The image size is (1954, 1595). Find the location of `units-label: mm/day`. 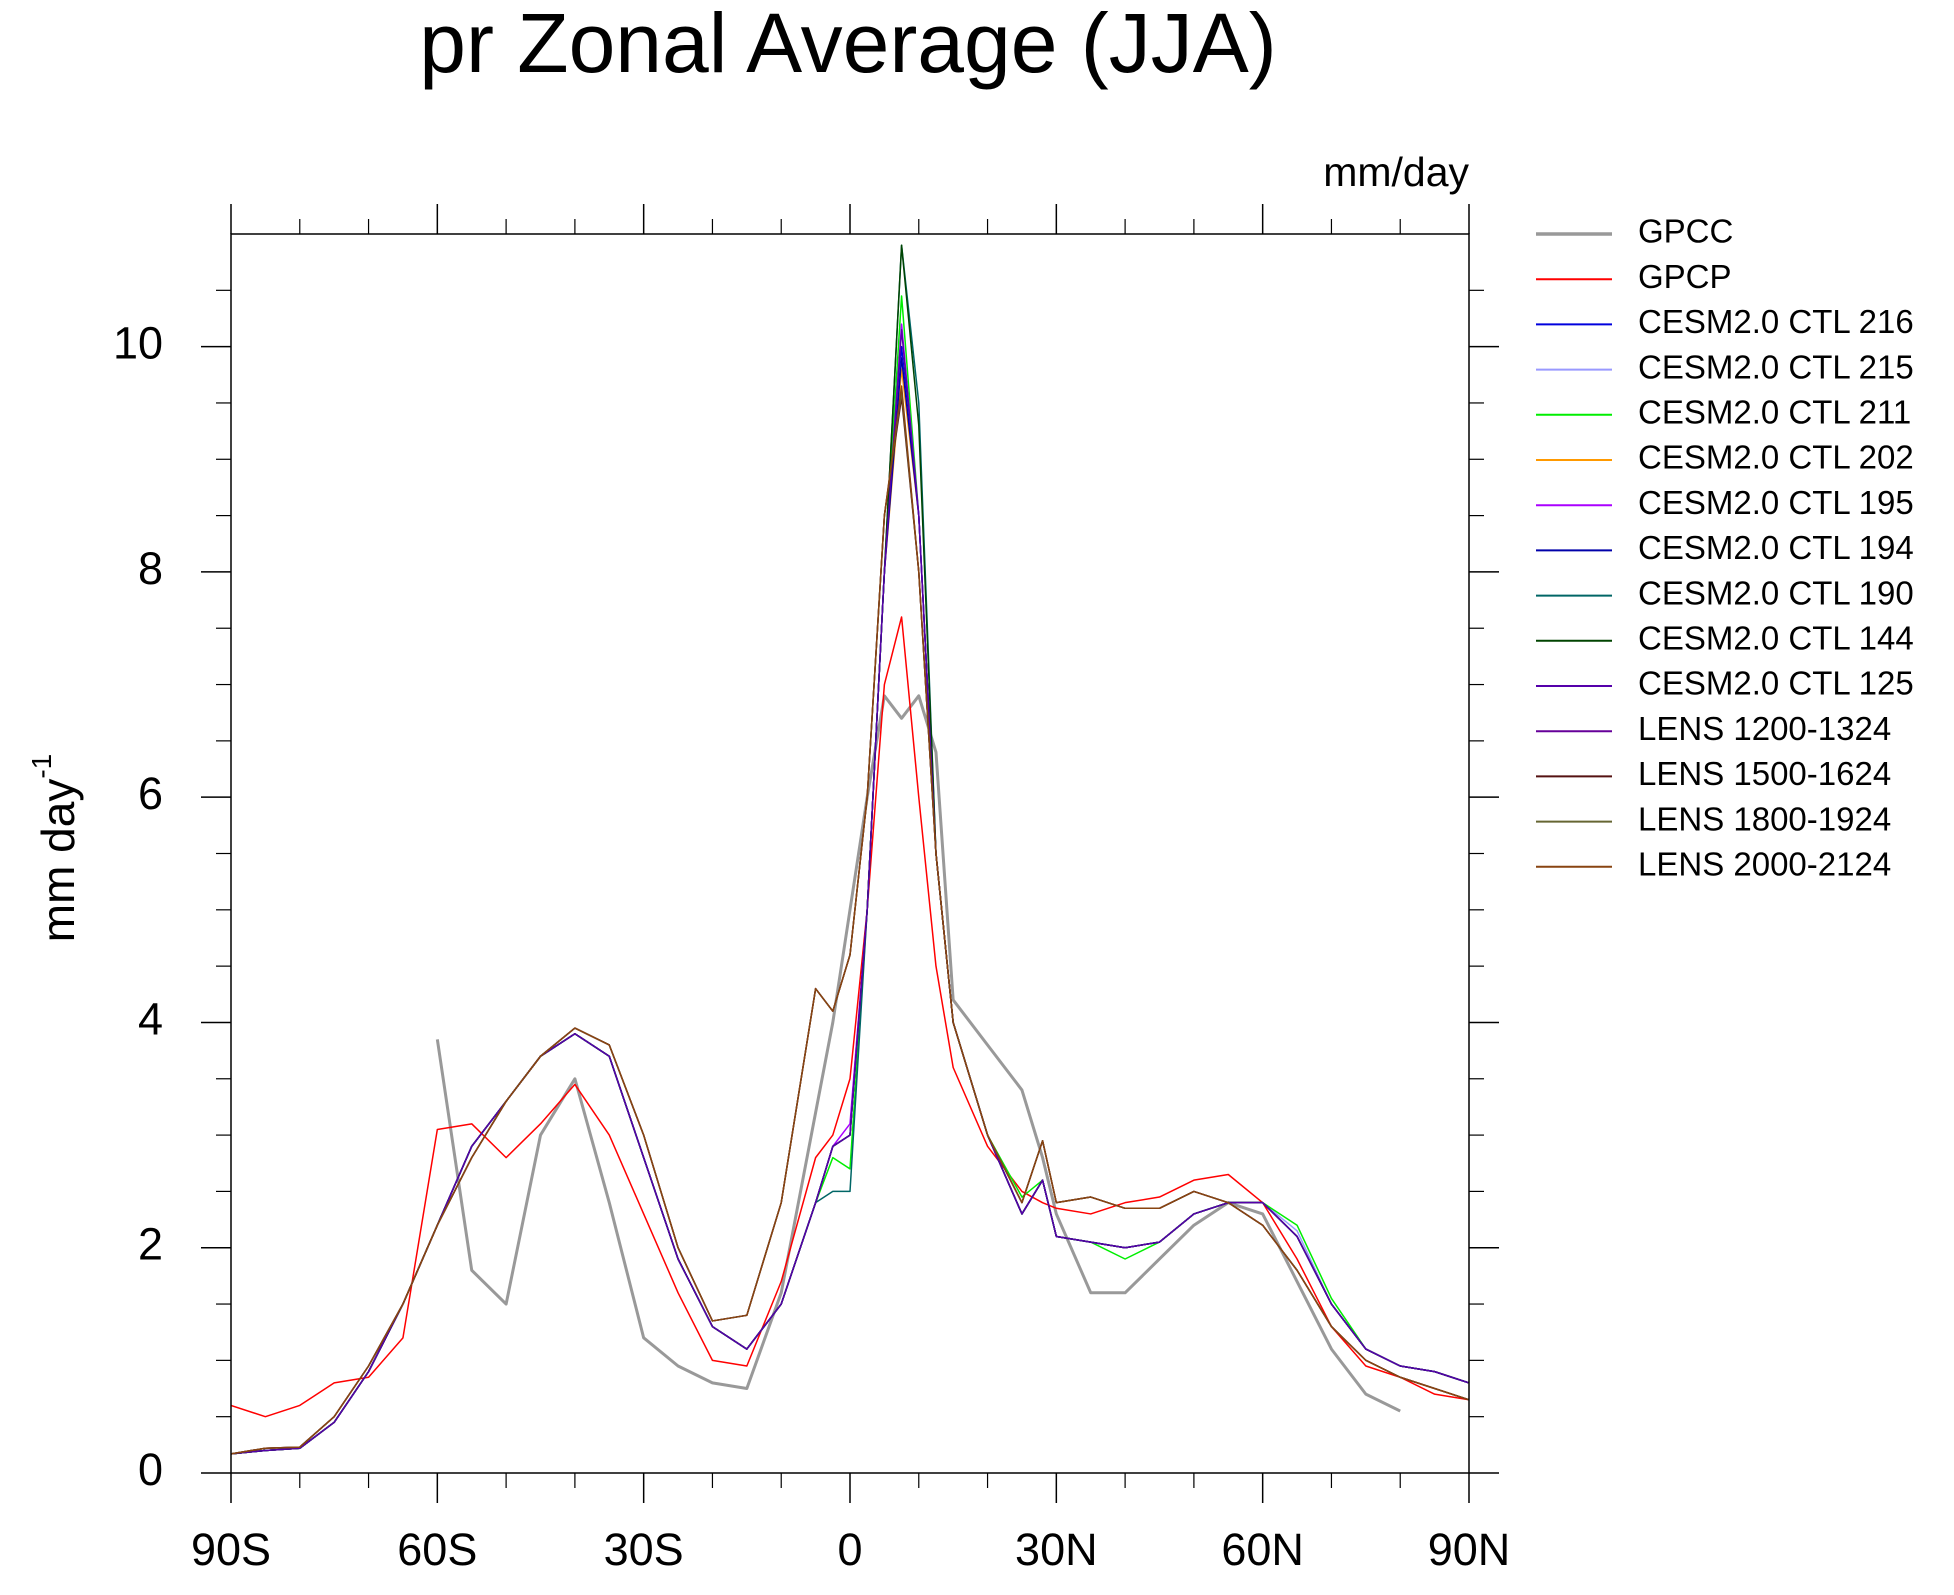

units-label: mm/day is located at coordinates (1396, 172).